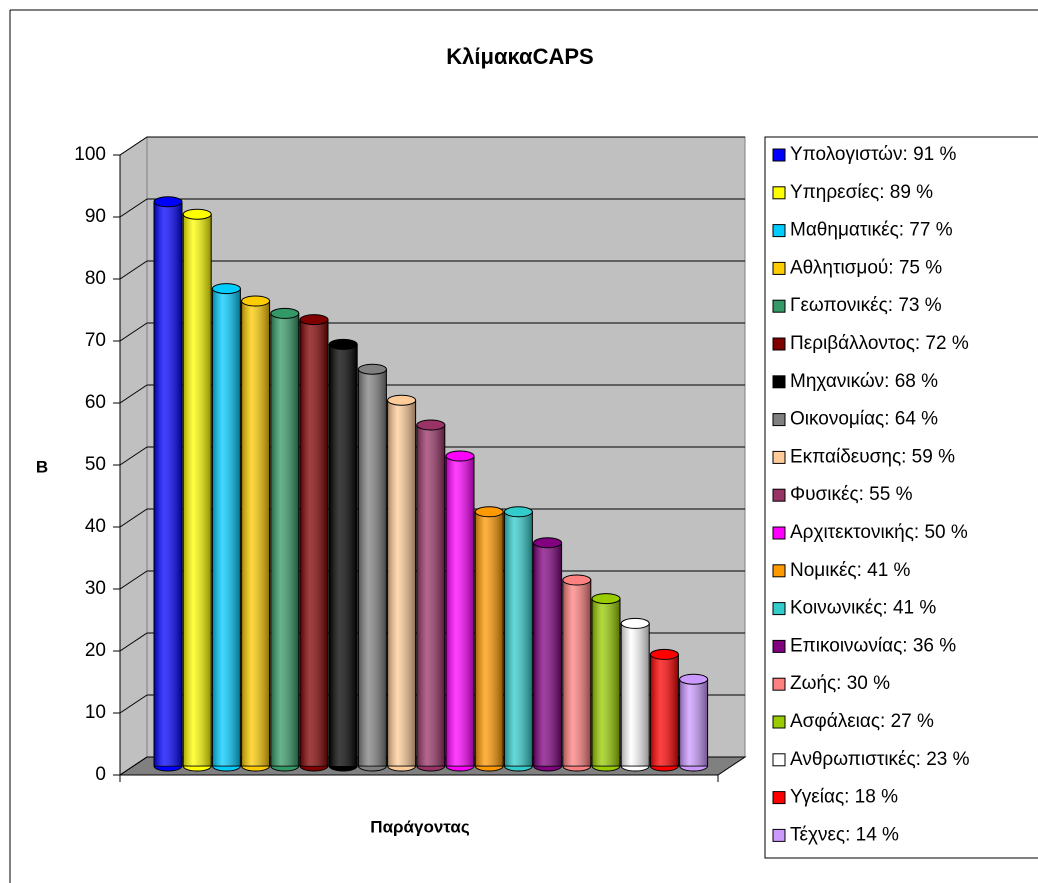  Describe the element at coordinates (844, 797) in the screenshot. I see `legend-label: Υγείας: 18 %` at that location.